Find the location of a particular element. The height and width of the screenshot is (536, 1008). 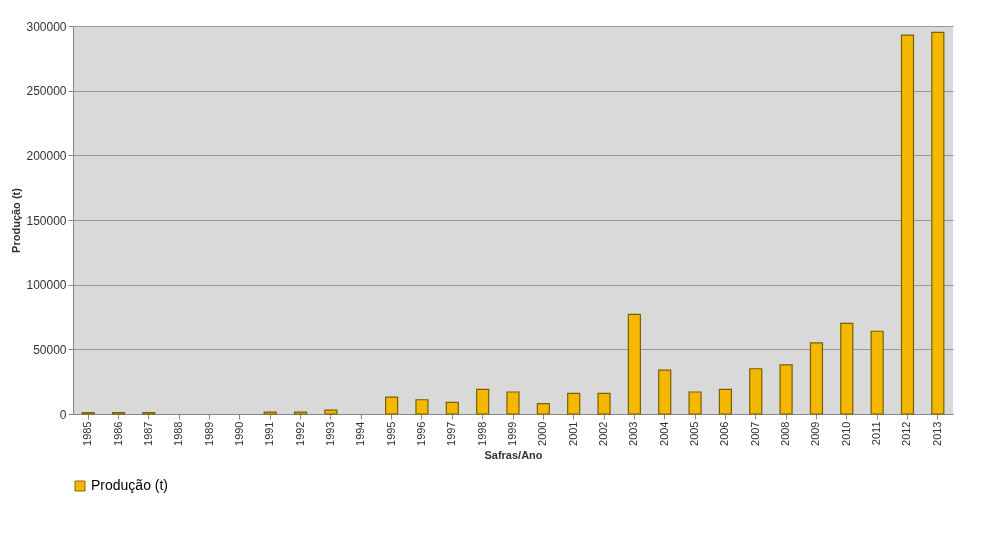

x-tick-label: 2008 is located at coordinates (785, 433).